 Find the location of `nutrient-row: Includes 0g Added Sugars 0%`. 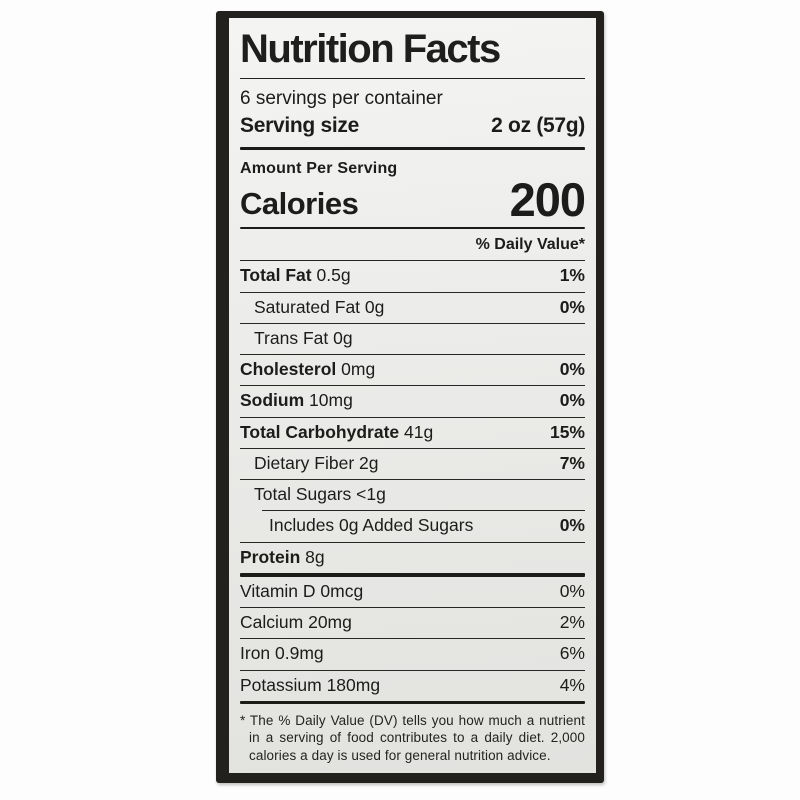

nutrient-row: Includes 0g Added Sugars 0% is located at coordinates (412, 526).